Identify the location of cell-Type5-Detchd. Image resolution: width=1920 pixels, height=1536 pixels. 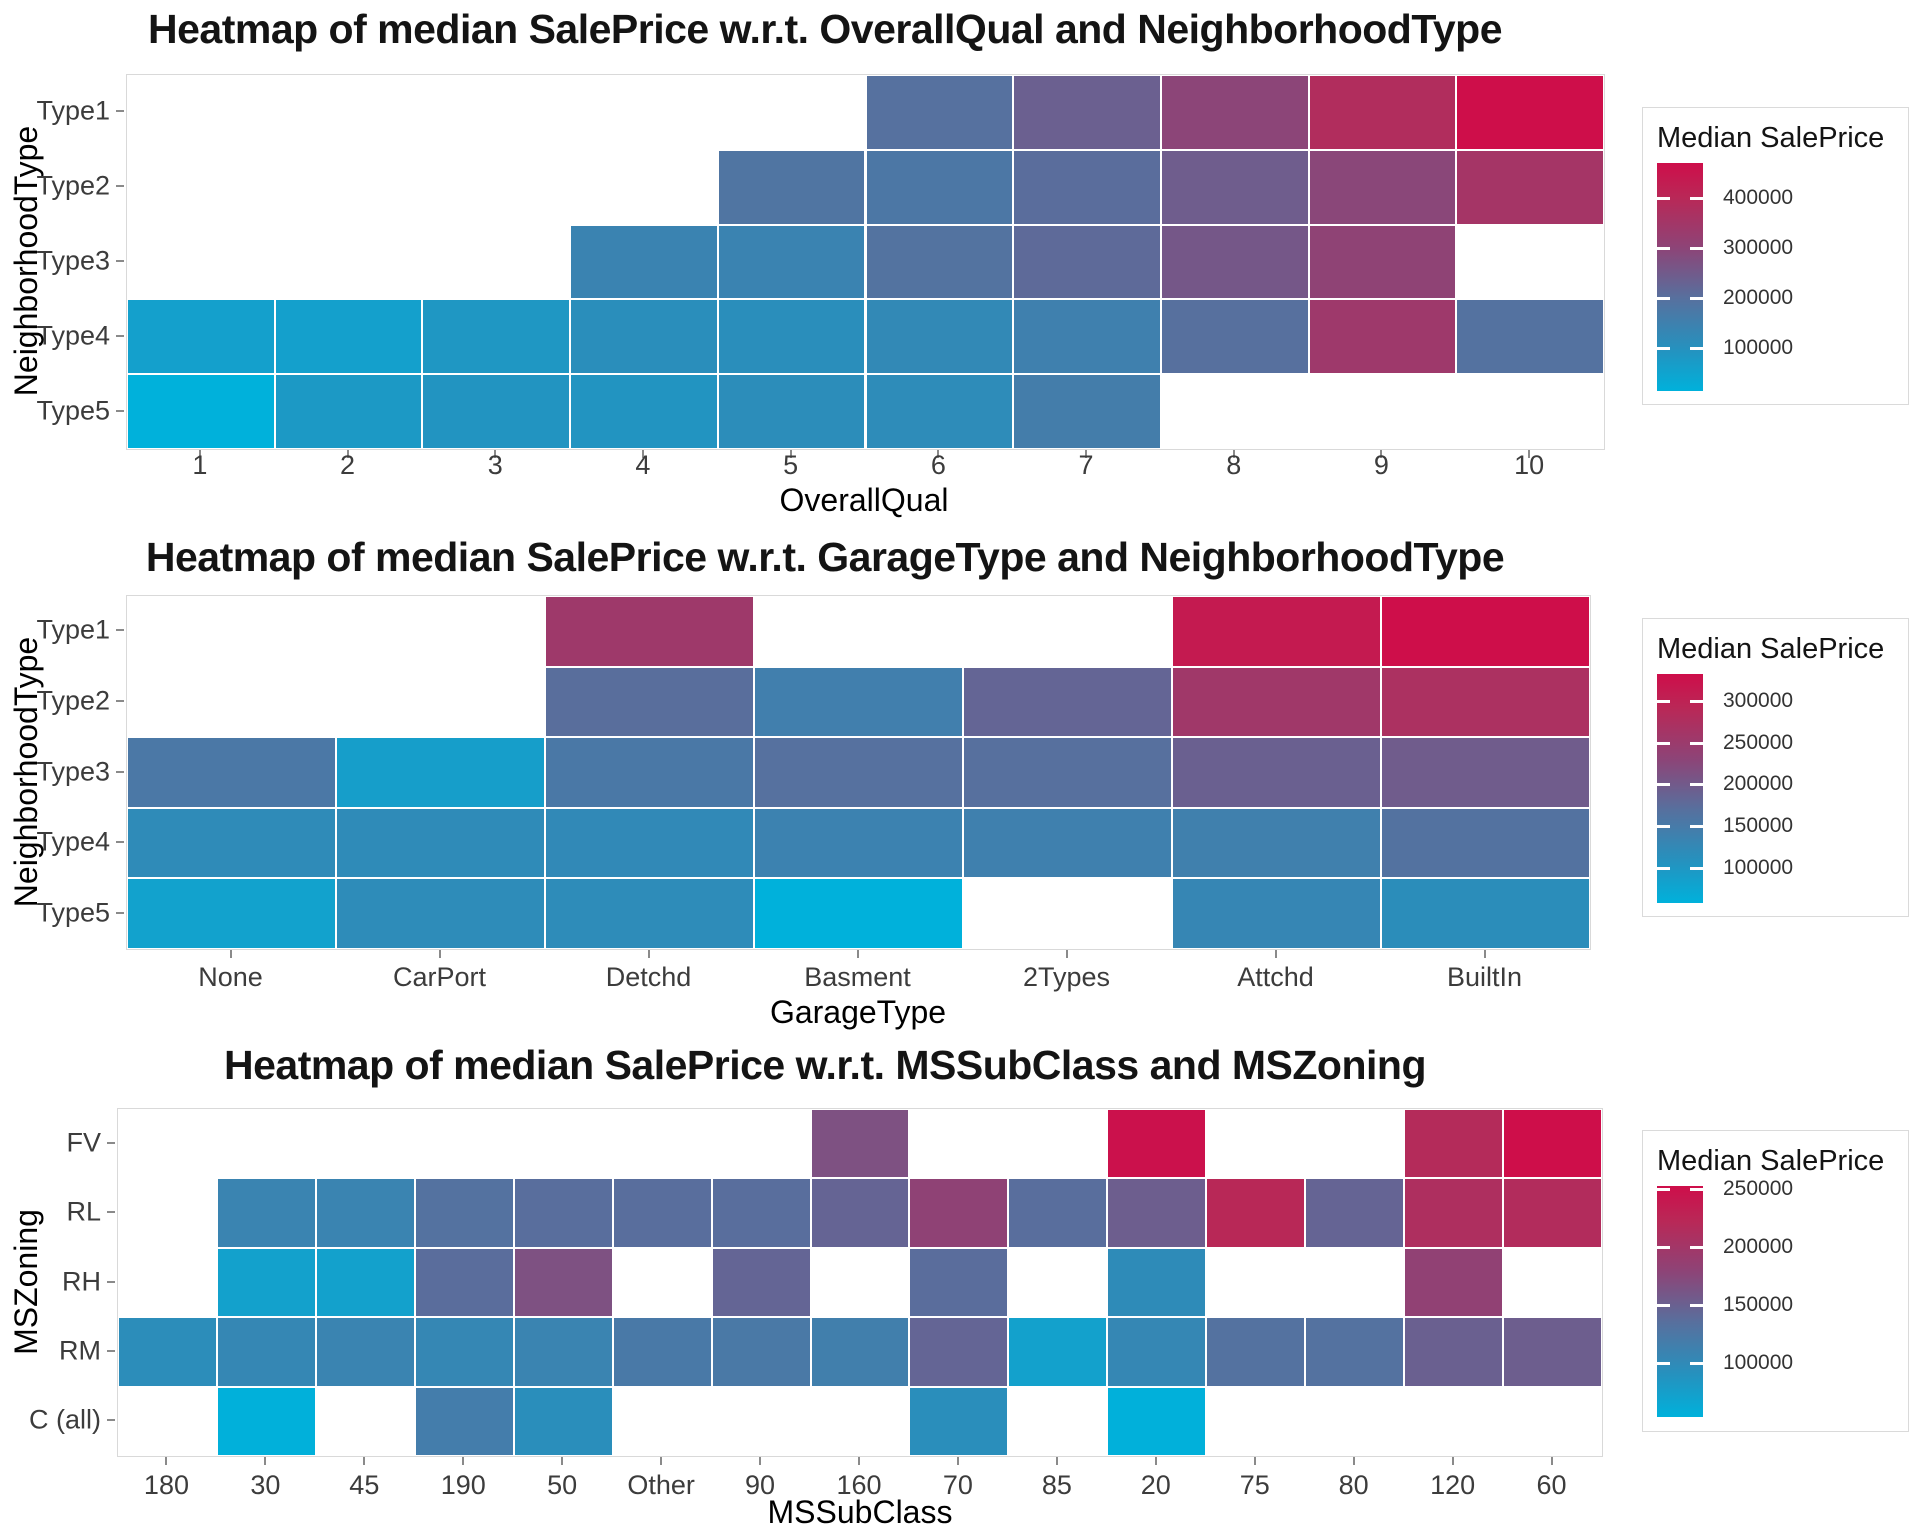
(649, 913).